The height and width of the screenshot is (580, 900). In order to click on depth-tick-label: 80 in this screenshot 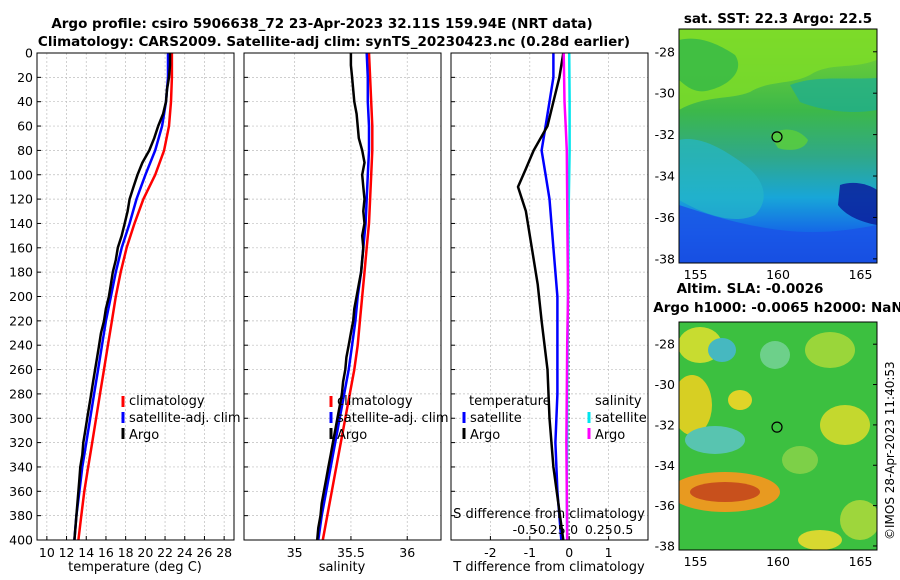, I will do `click(25, 150)`.